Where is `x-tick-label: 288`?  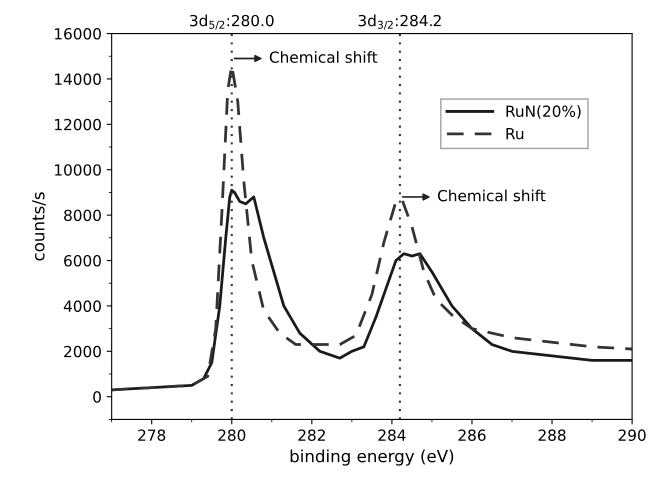
x-tick-label: 288 is located at coordinates (552, 435).